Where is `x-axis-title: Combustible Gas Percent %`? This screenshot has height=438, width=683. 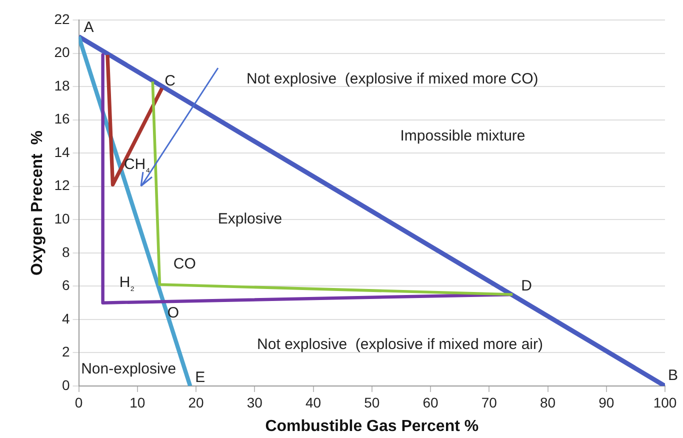 x-axis-title: Combustible Gas Percent % is located at coordinates (372, 426).